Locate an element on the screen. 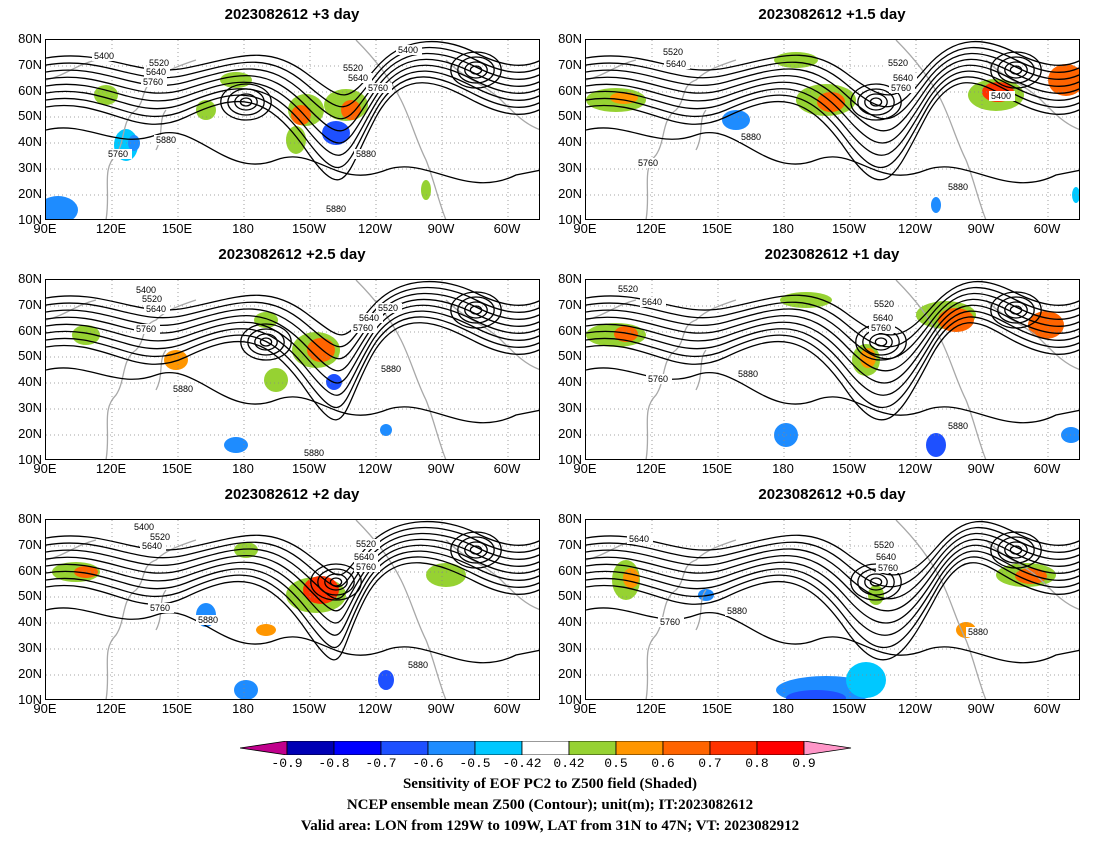 The height and width of the screenshot is (850, 1100). colorbar-tick-label: -0.42 is located at coordinates (522, 763).